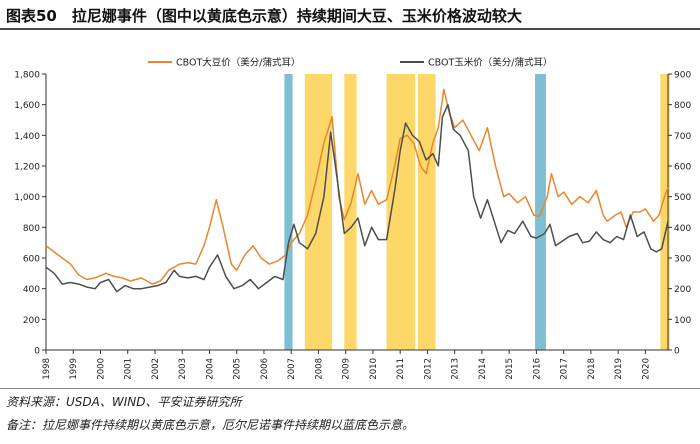 Image resolution: width=700 pixels, height=444 pixels. I want to click on x-tick-label: 2019, so click(619, 369).